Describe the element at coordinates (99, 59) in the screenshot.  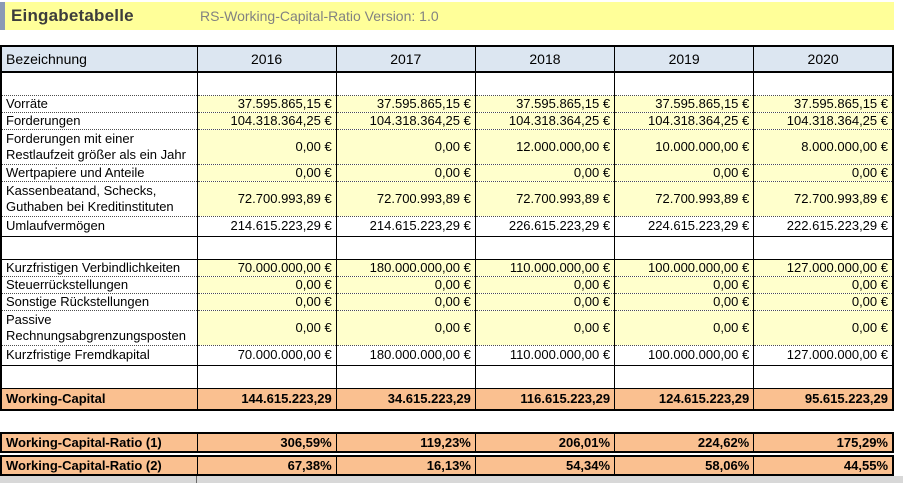
I see `label-column-header: Bezeichnung` at that location.